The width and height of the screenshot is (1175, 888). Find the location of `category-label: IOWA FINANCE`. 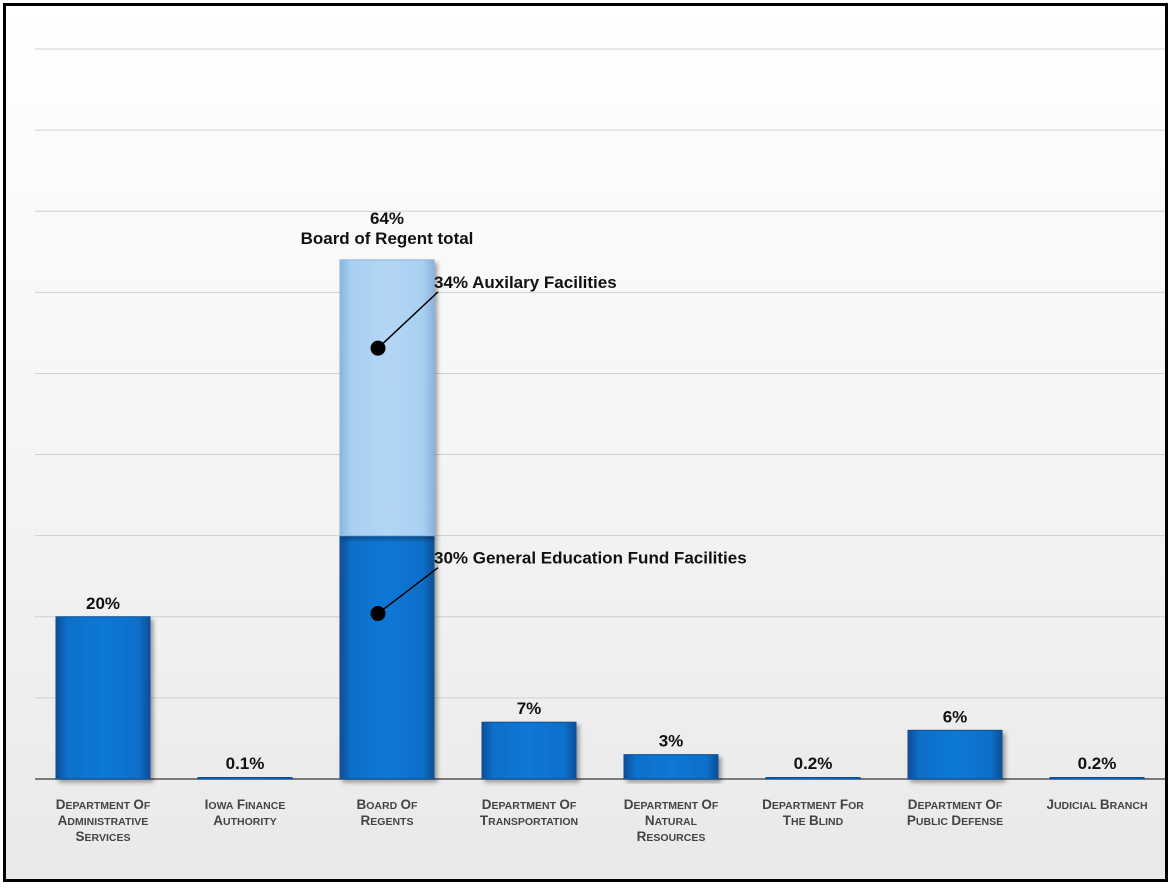

category-label: IOWA FINANCE is located at coordinates (245, 804).